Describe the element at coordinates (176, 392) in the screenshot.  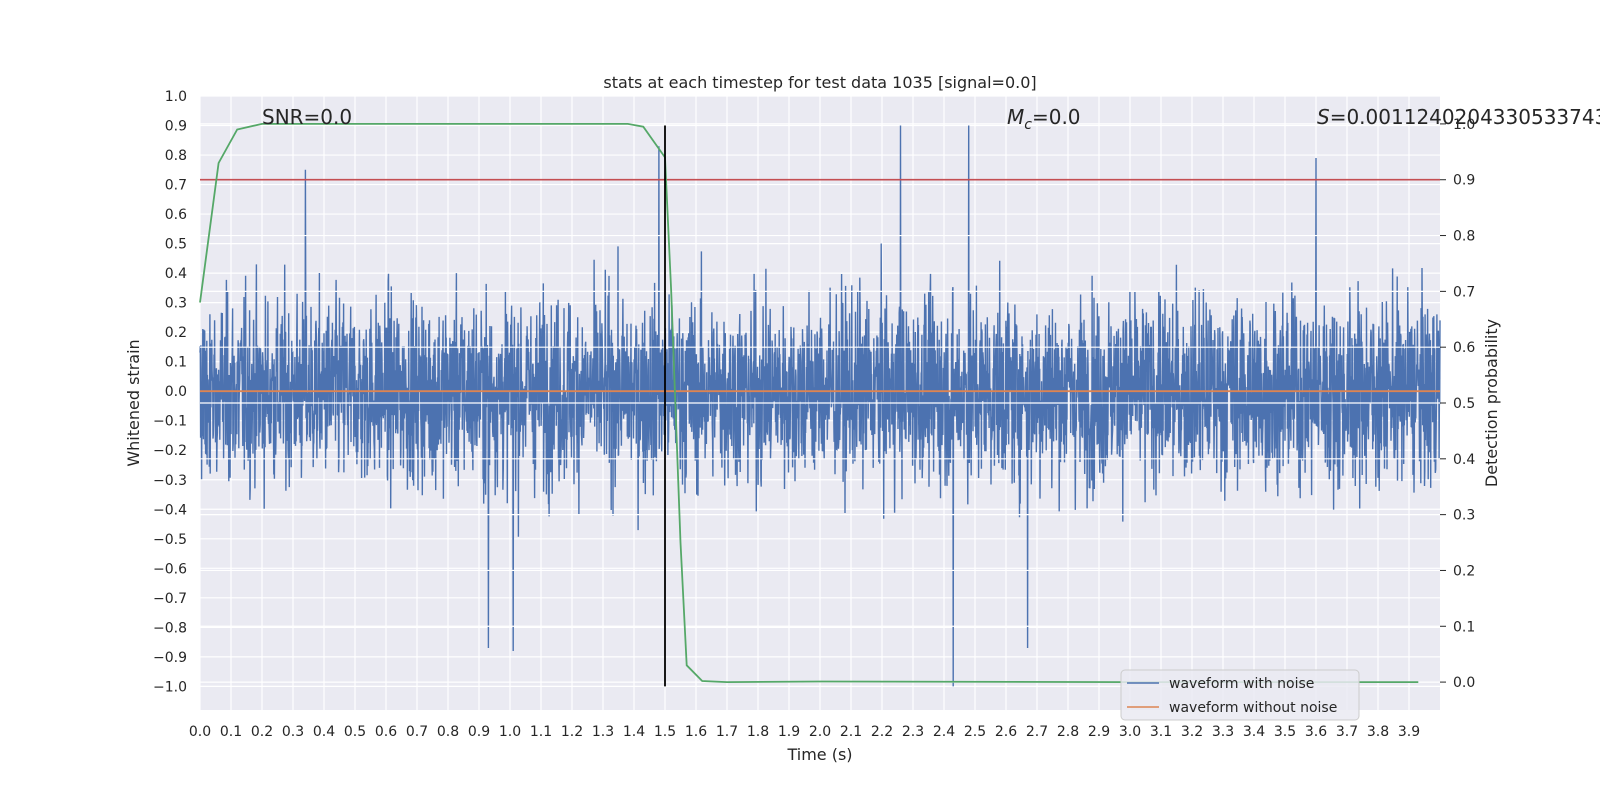
I see `y-tick-label: 0.0` at that location.